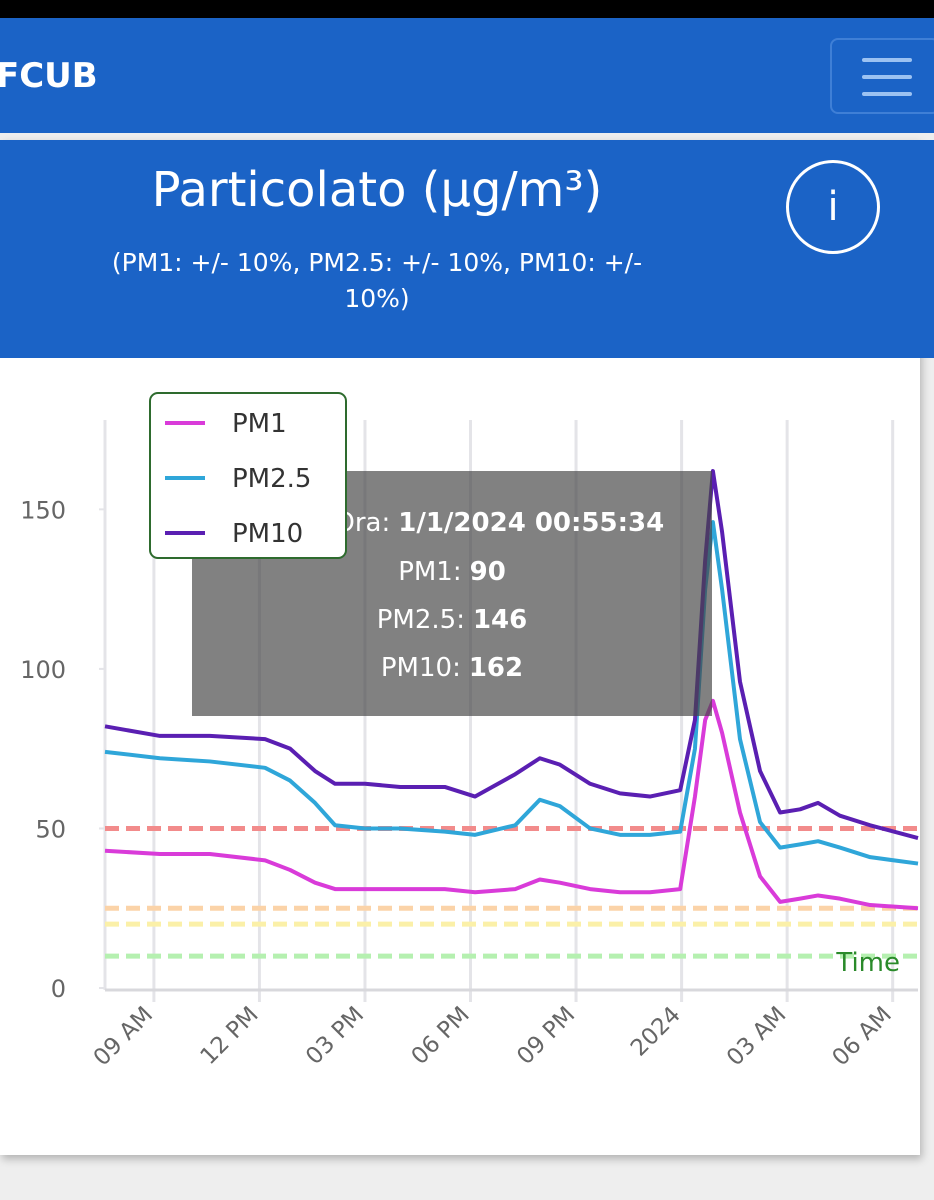 Image resolution: width=934 pixels, height=1200 pixels. What do you see at coordinates (488, 572) in the screenshot?
I see `tooltip-row-value: 90` at bounding box center [488, 572].